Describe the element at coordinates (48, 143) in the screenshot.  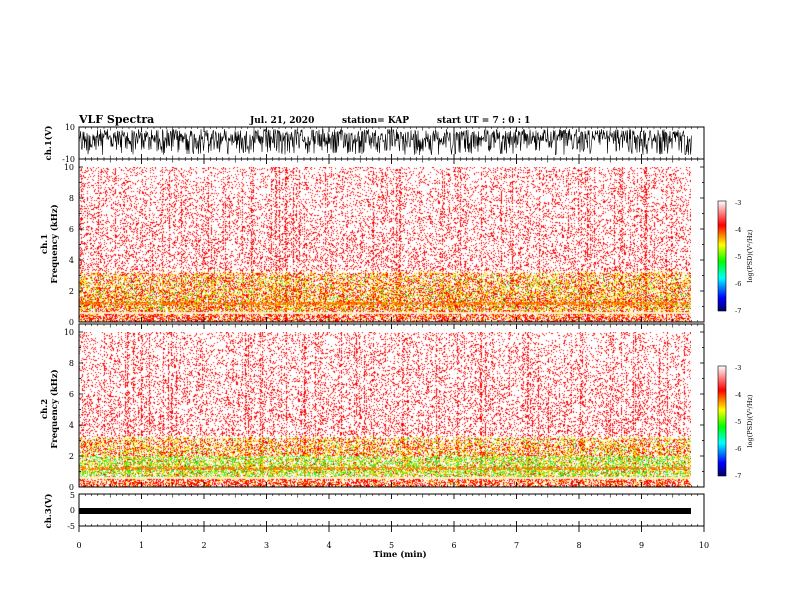
I see `ch1-ylabel: ch.1(V)` at that location.